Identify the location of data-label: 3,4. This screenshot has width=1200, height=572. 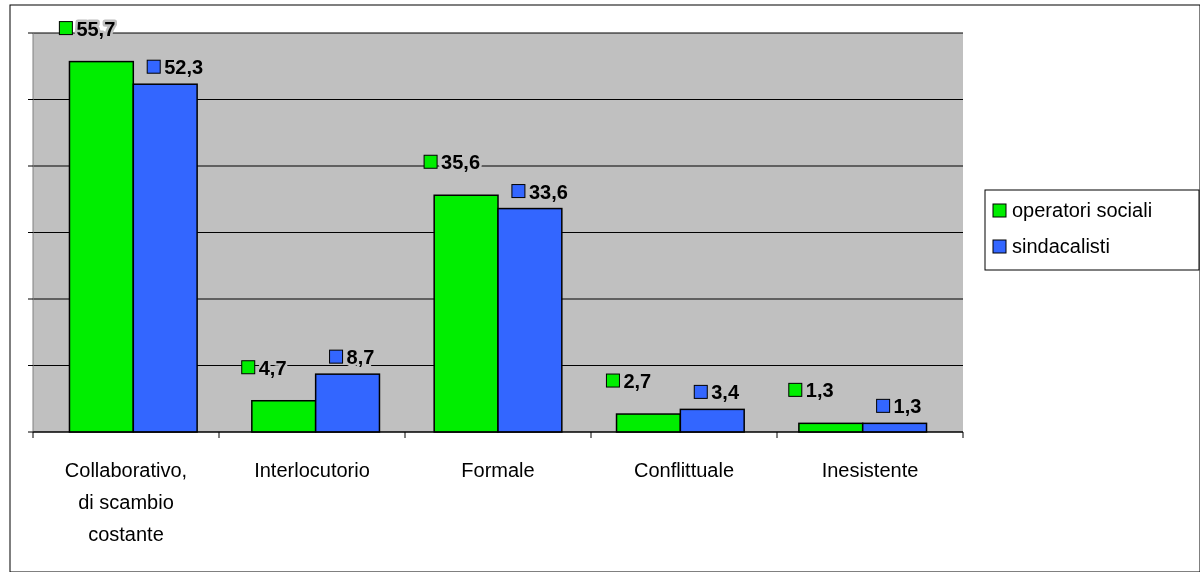
(725, 392).